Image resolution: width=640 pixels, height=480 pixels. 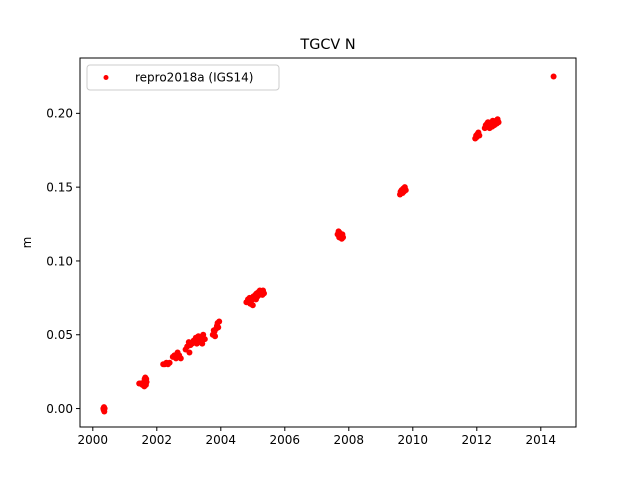 What do you see at coordinates (477, 440) in the screenshot?
I see `x-tick-label: 2012` at bounding box center [477, 440].